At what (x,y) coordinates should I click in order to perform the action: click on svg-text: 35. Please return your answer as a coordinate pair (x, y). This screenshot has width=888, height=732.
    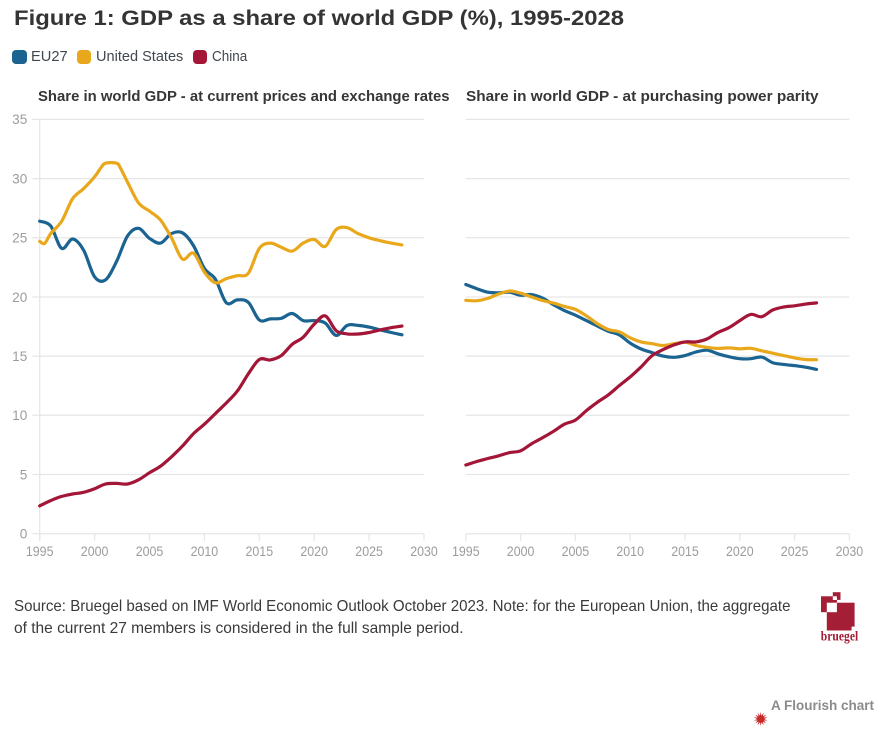
    Looking at the image, I should click on (19, 119).